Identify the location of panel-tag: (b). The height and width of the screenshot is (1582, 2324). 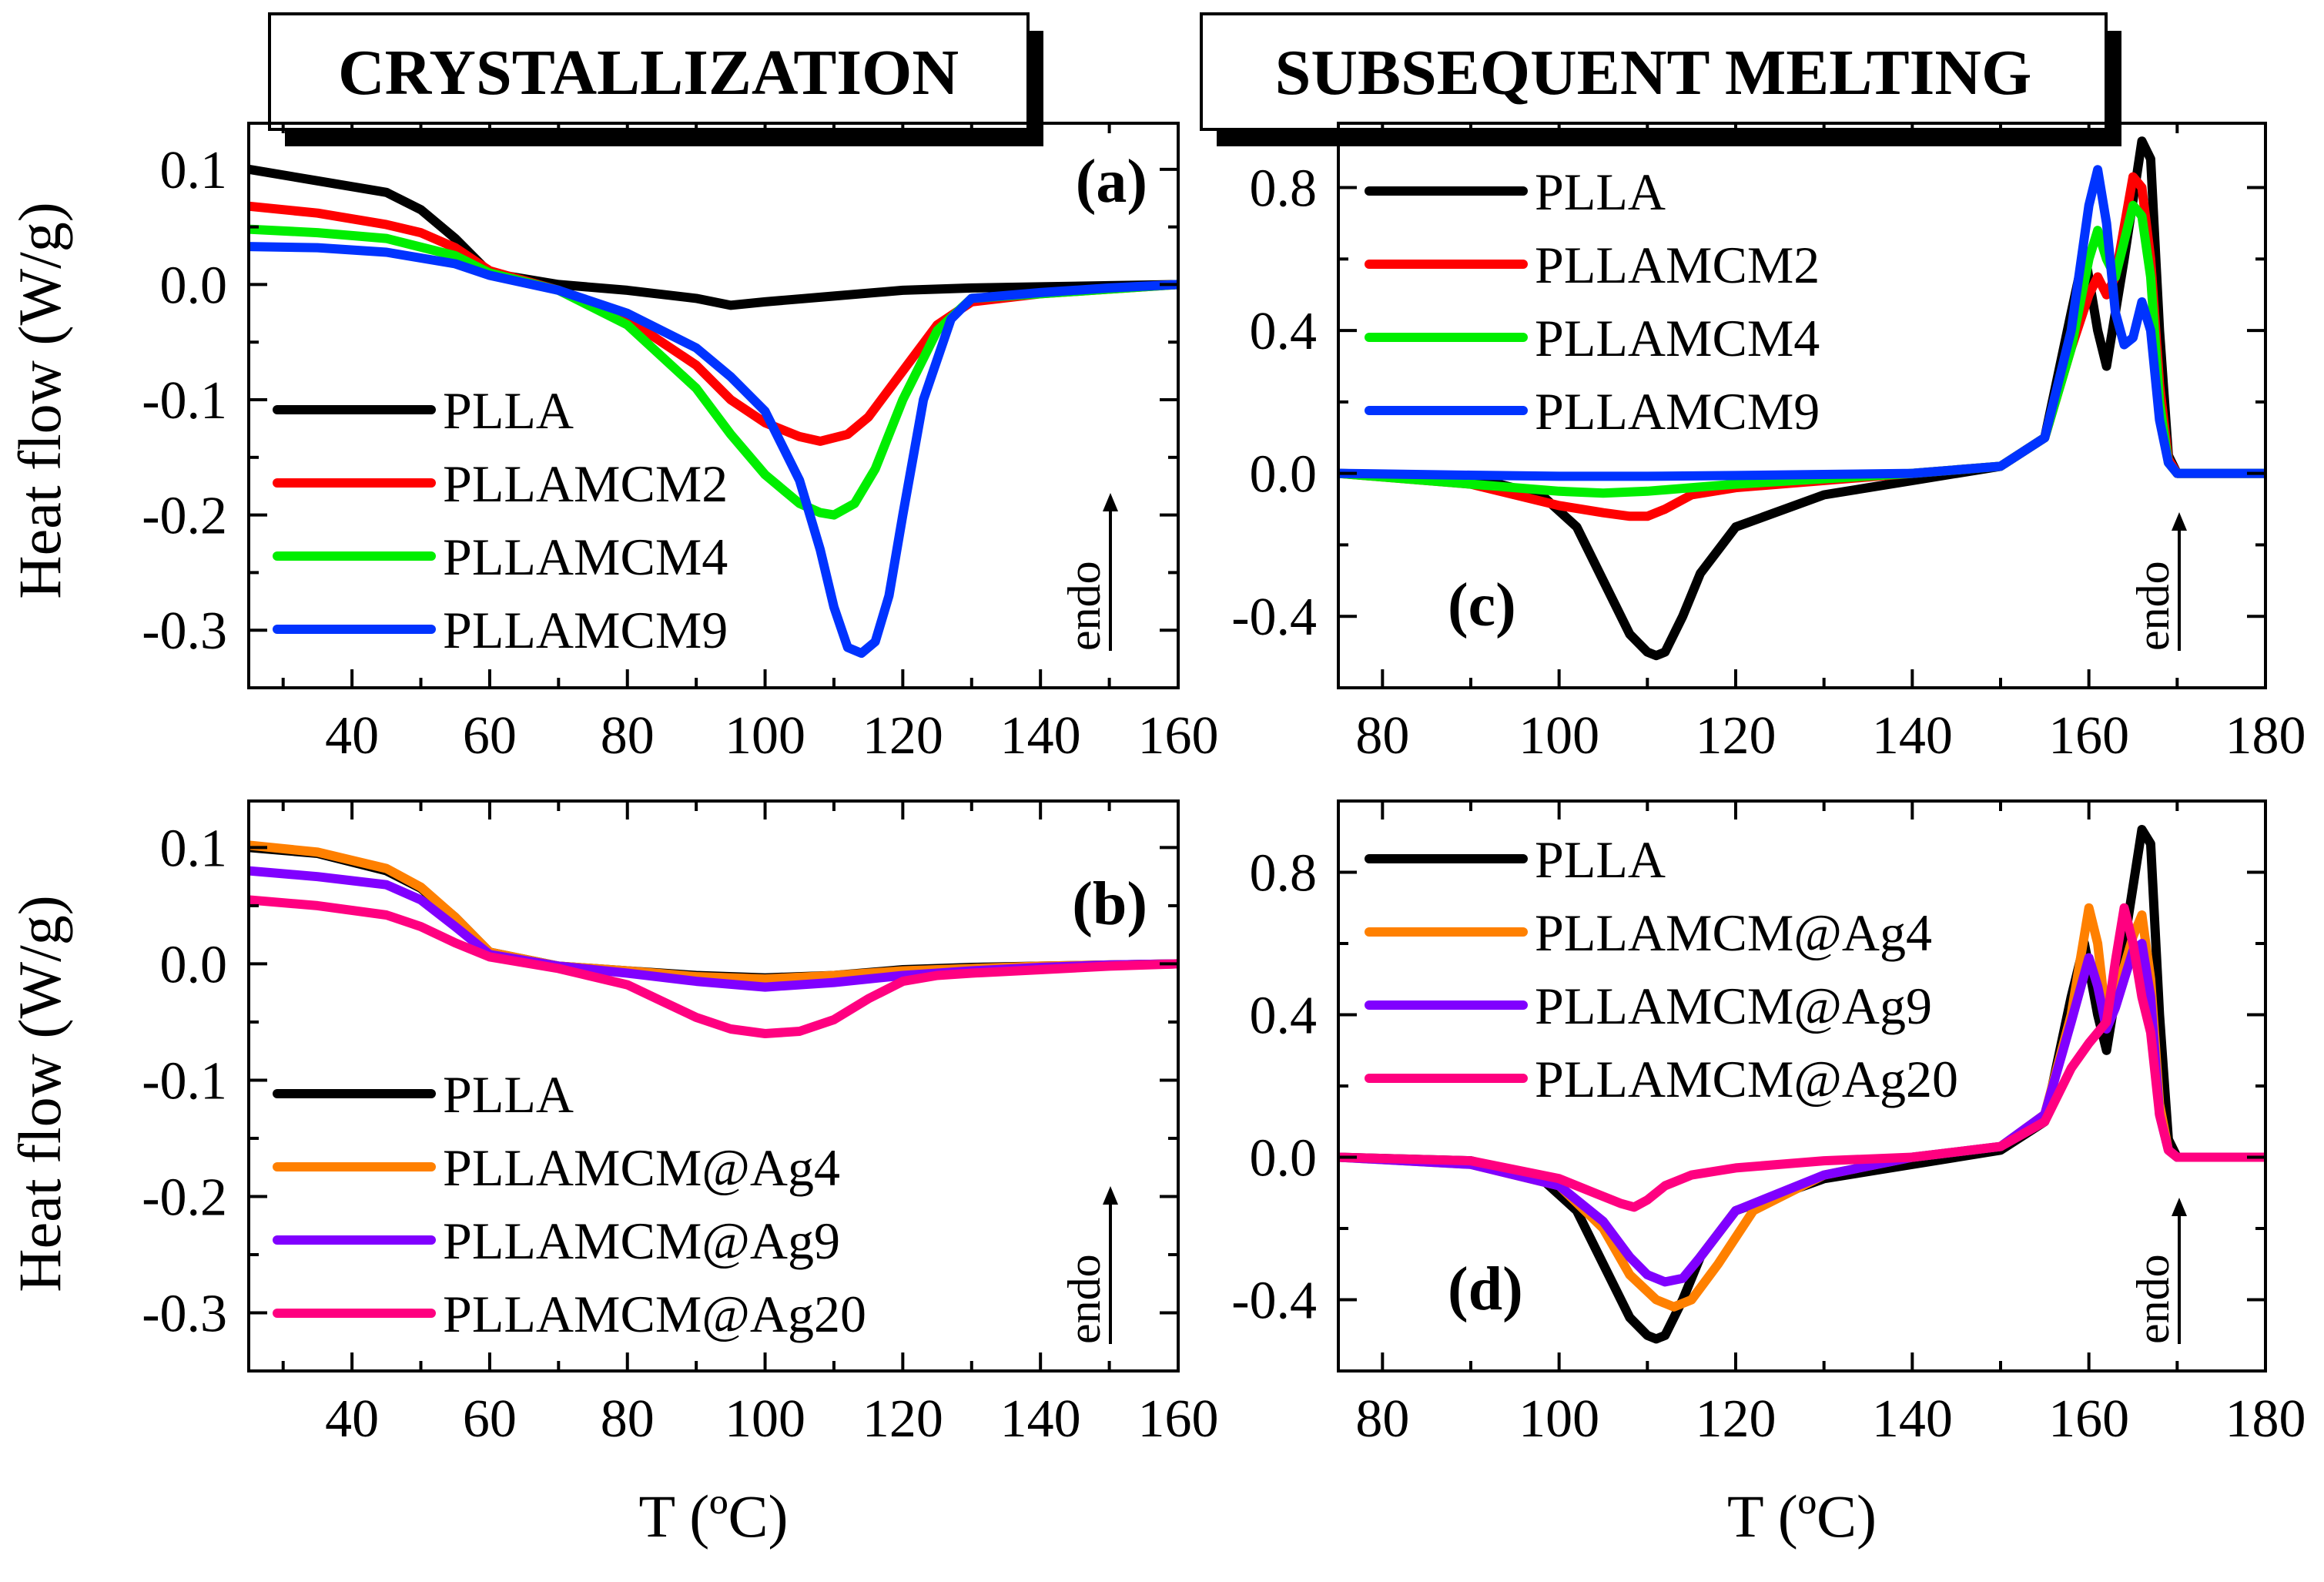
(1109, 904).